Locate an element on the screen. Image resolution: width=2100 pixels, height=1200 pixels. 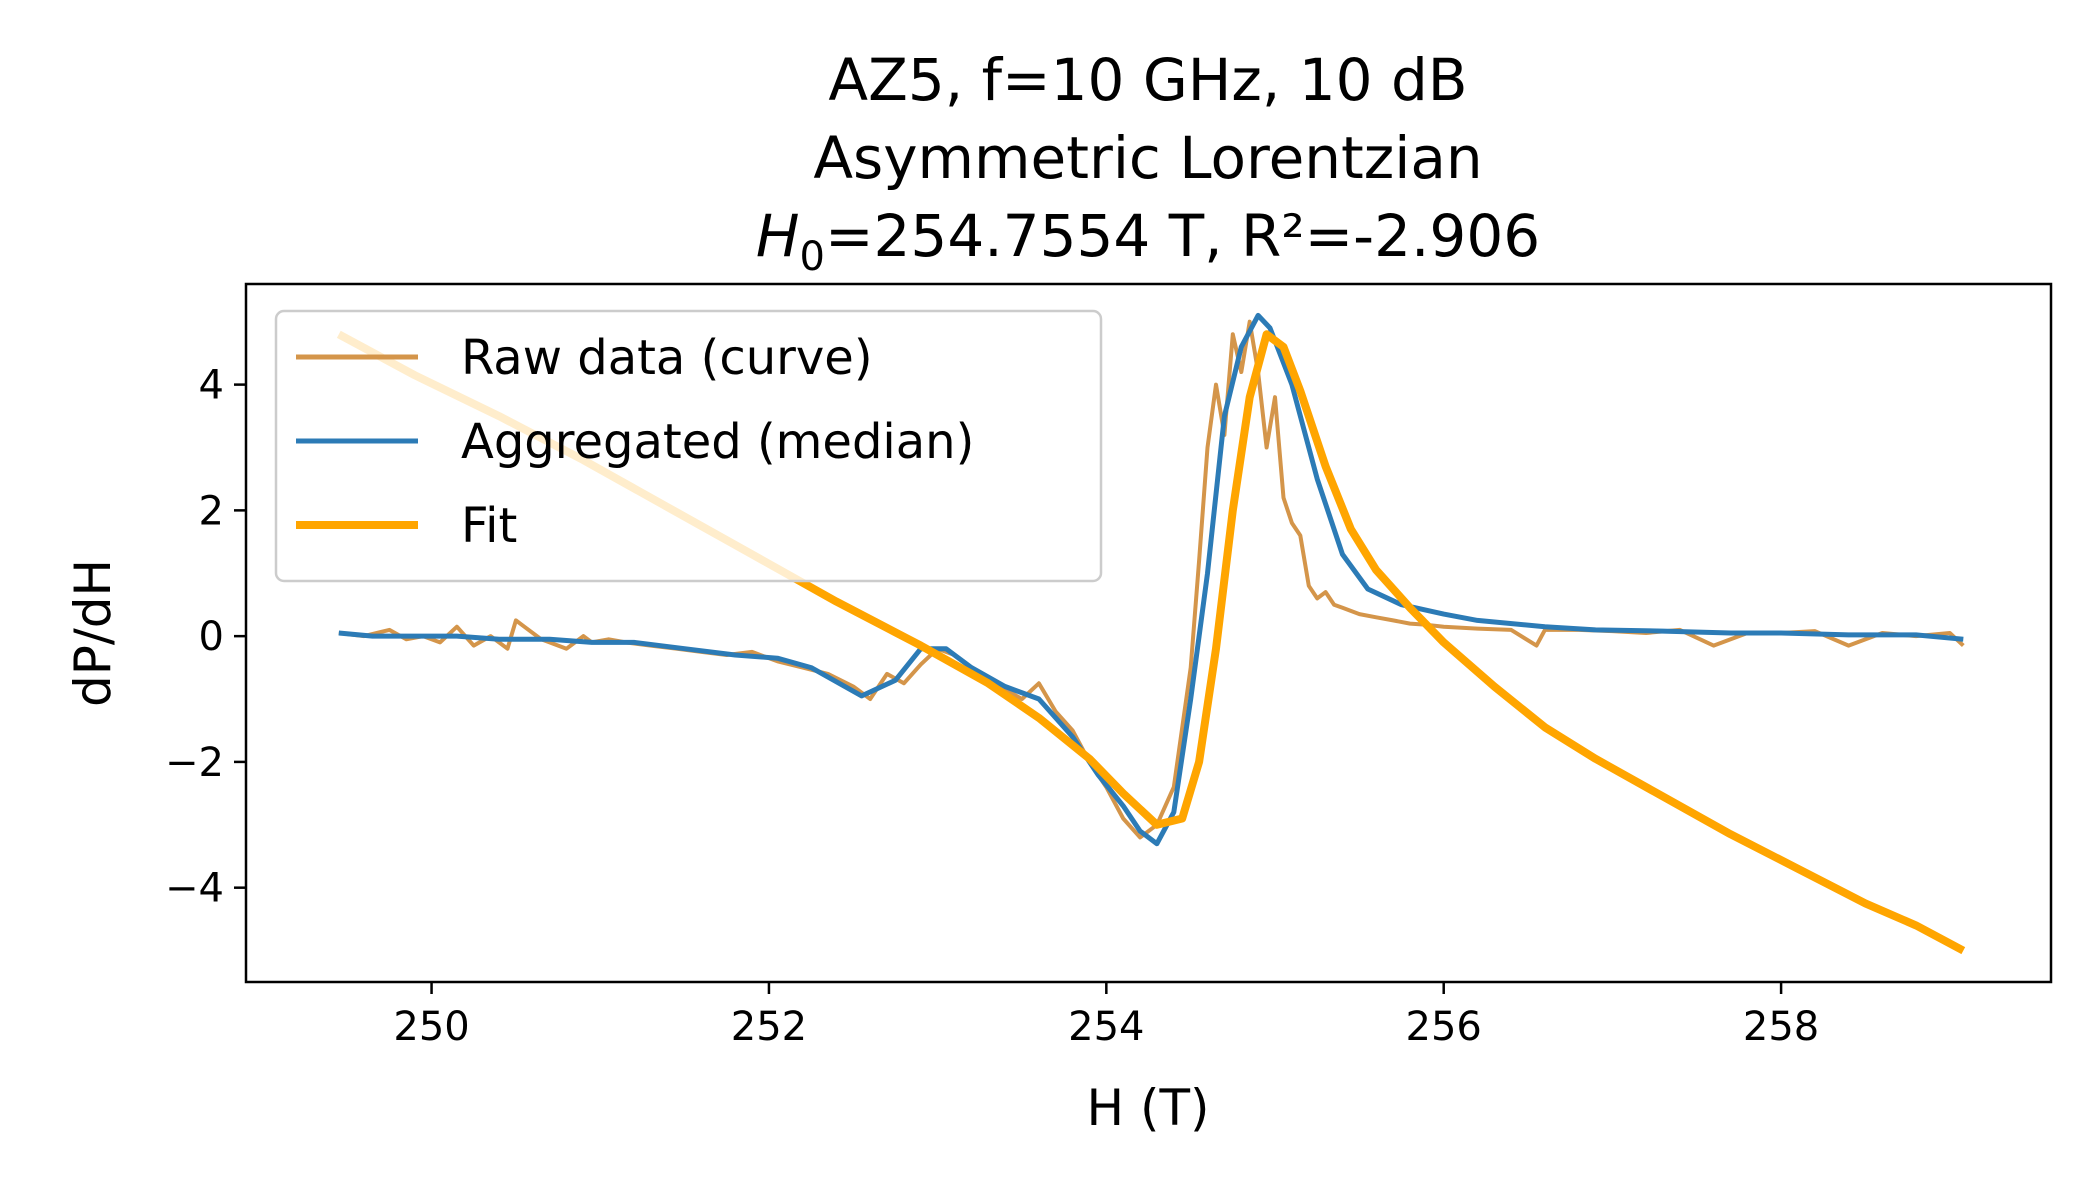
legend: Raw data (curve) Aggregated (median) Fit is located at coordinates (688, 446).